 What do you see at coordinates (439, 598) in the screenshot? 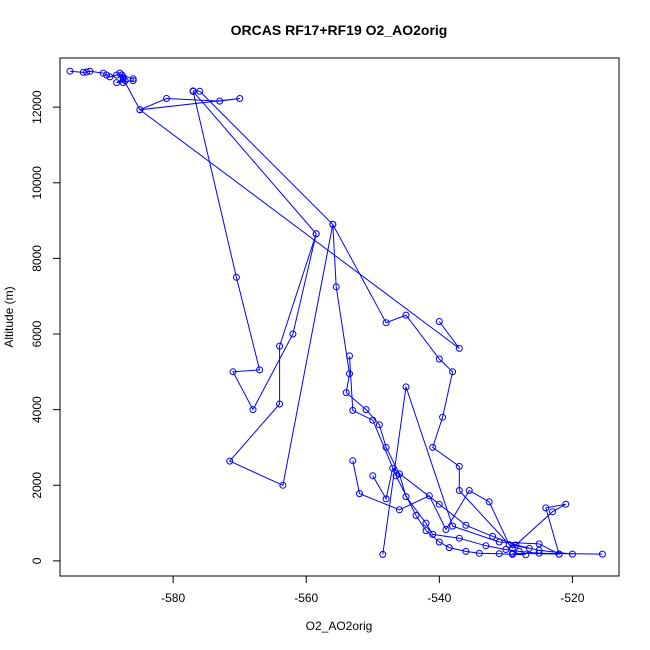
I see `x-tick-label: -540` at bounding box center [439, 598].